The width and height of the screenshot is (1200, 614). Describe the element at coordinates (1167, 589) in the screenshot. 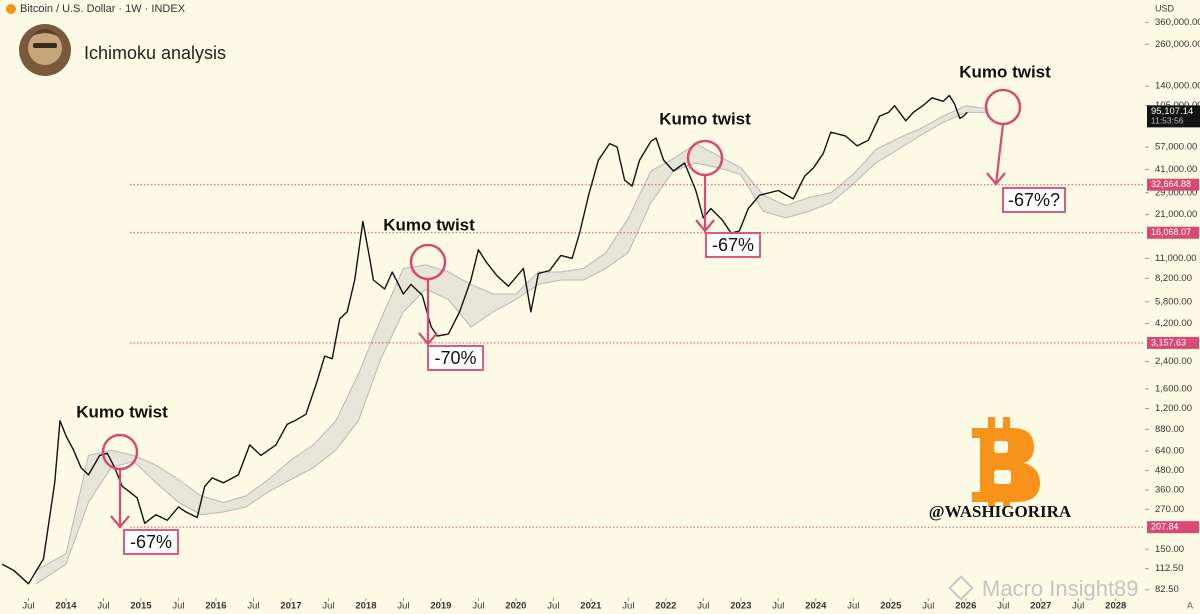

I see `y-tick-label: 82.50` at that location.